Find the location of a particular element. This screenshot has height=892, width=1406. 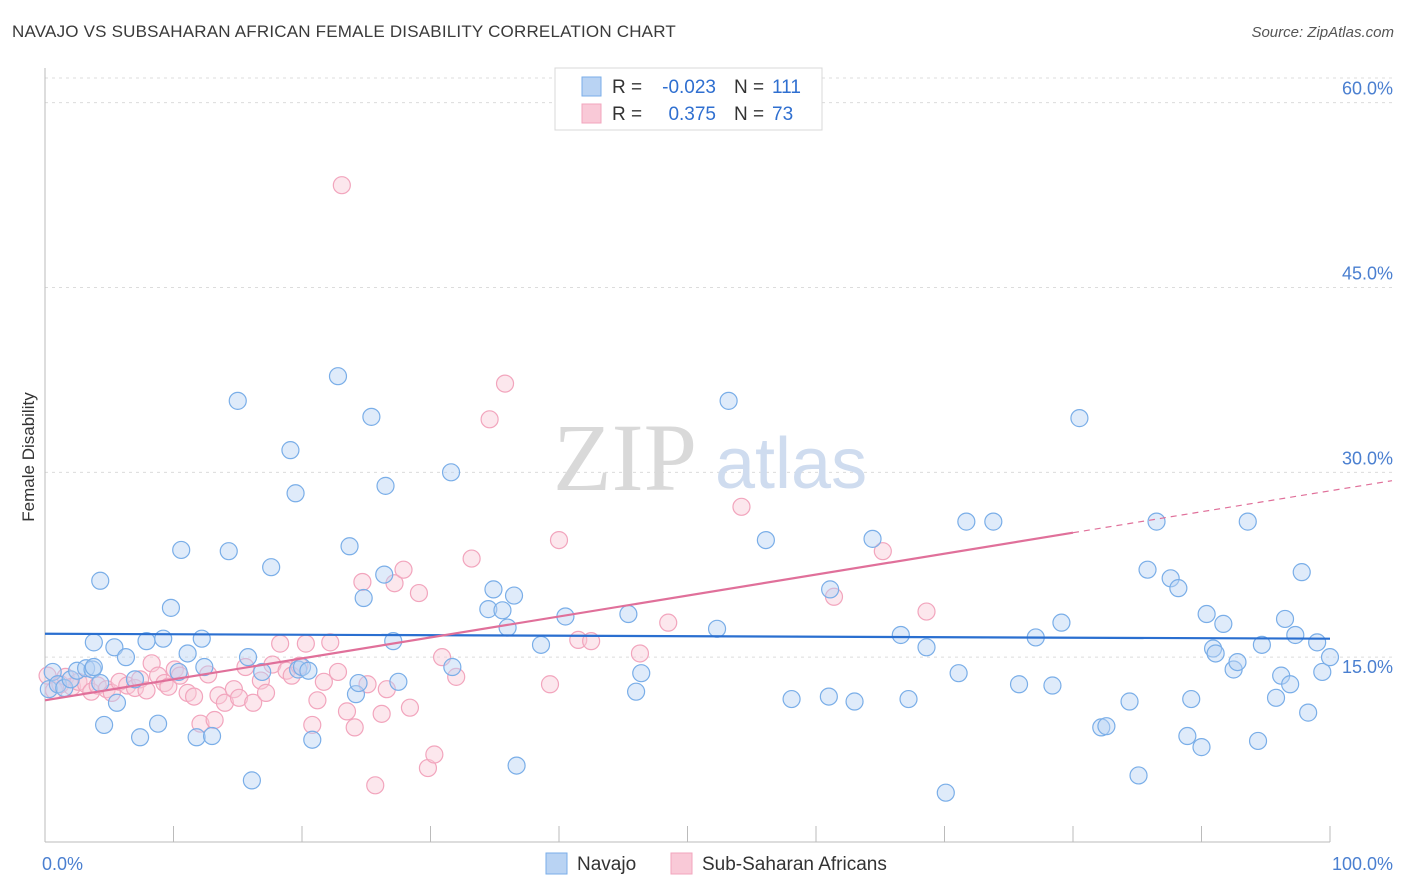

legend-n-label-navajo: N = is located at coordinates (749, 87).